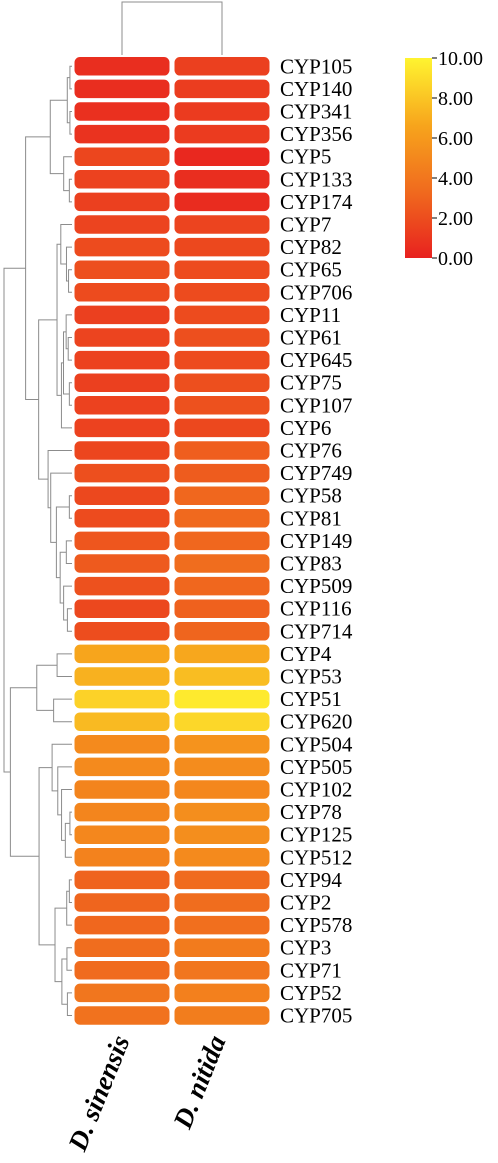 The image size is (498, 1163). Describe the element at coordinates (455, 179) in the screenshot. I see `legend-tick-label: 4.00` at that location.